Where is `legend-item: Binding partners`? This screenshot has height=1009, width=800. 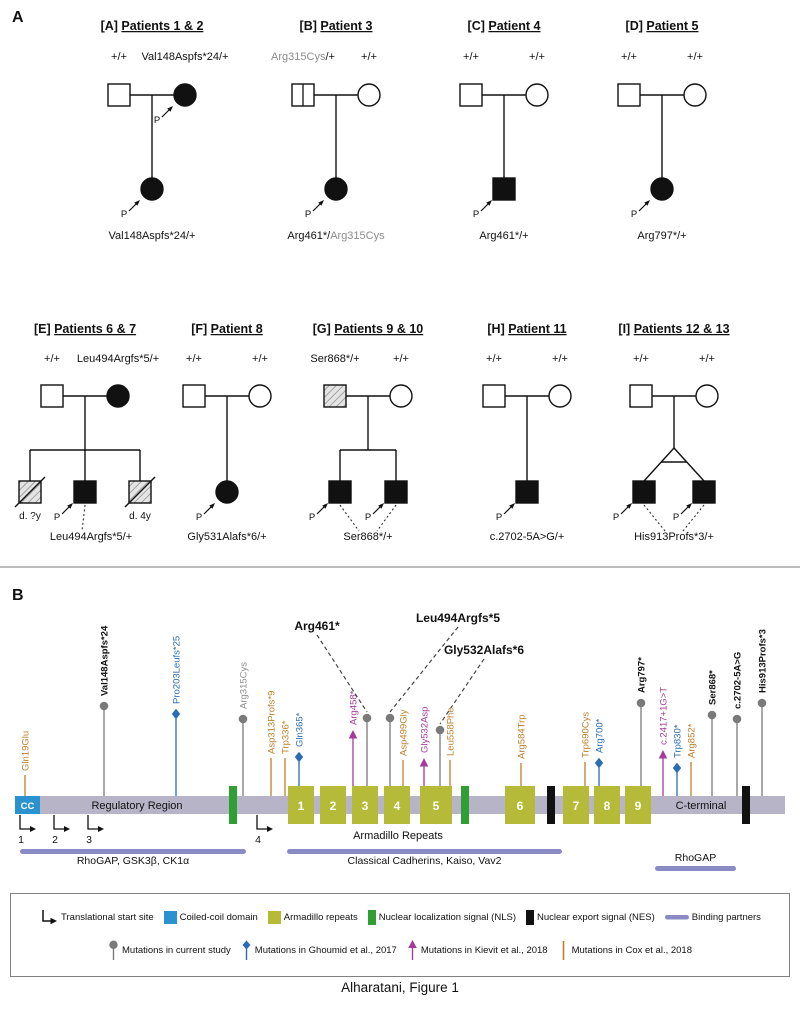
legend-item: Binding partners is located at coordinates (712, 917).